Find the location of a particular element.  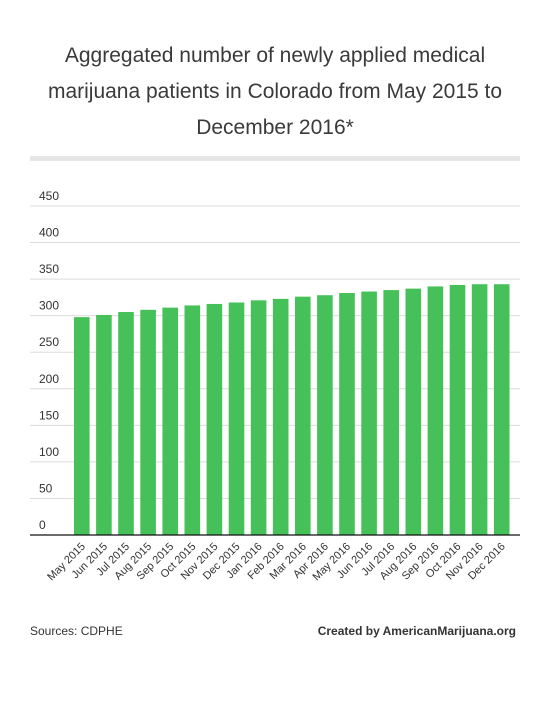

credit-note: Created by AmericanMarijuana.org is located at coordinates (416, 631).